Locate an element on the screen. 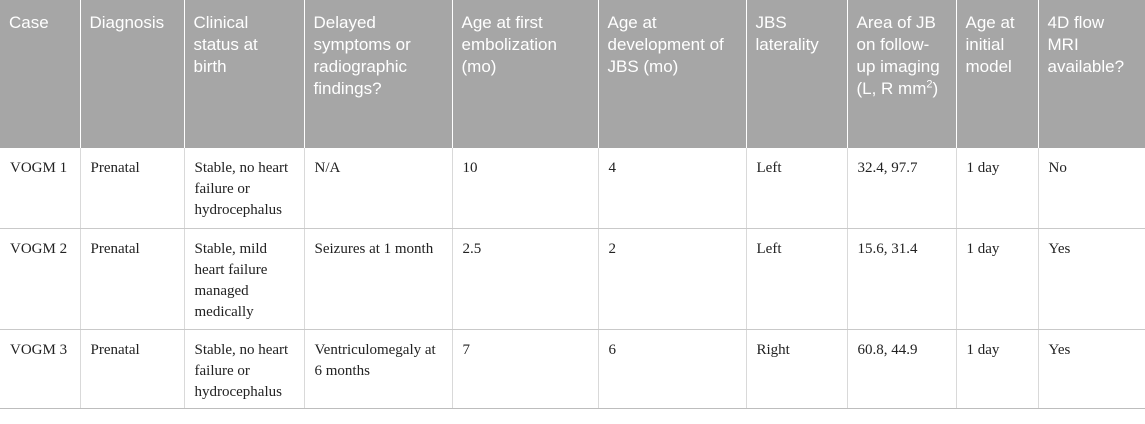 The width and height of the screenshot is (1145, 424). header-diagnosis: Diagnosis is located at coordinates (132, 74).